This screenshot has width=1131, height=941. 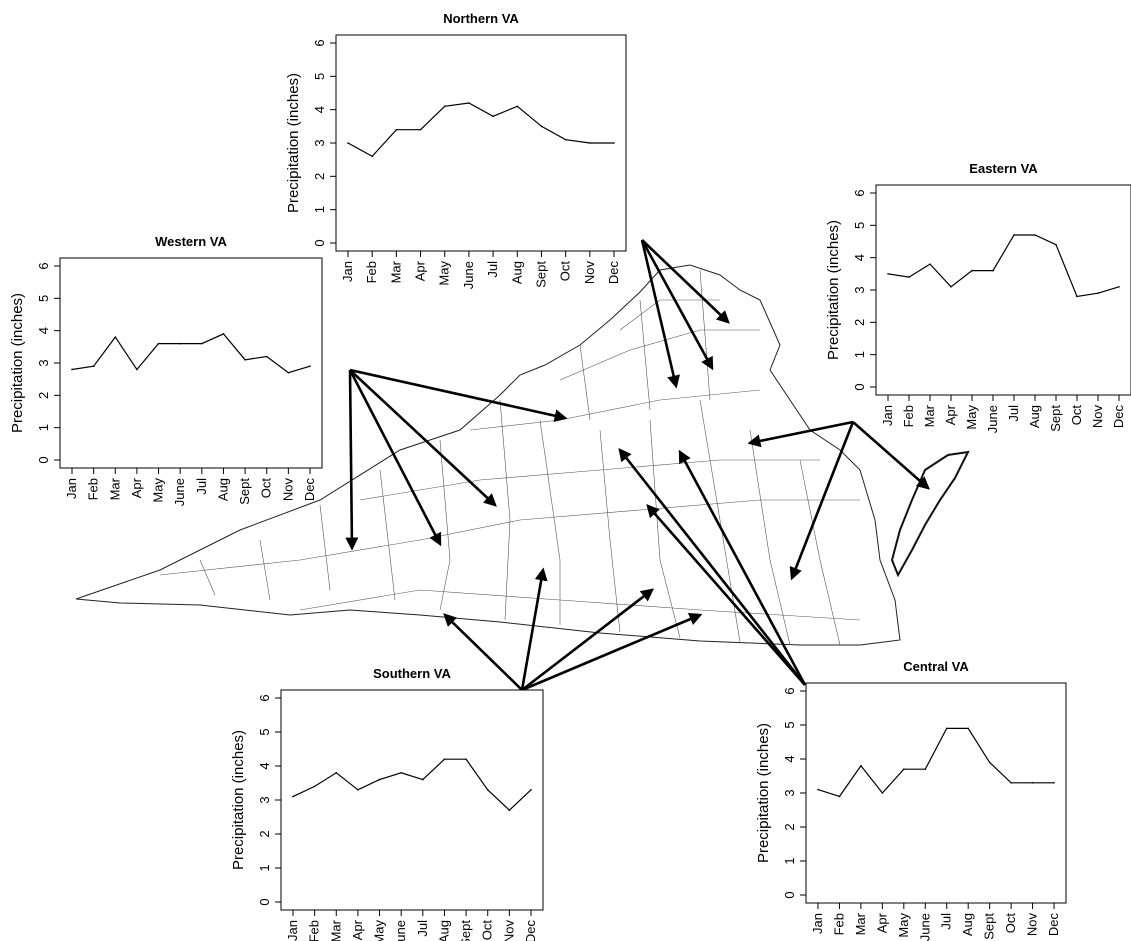 I want to click on western-va-xtick-label: Oct, so click(x=266, y=488).